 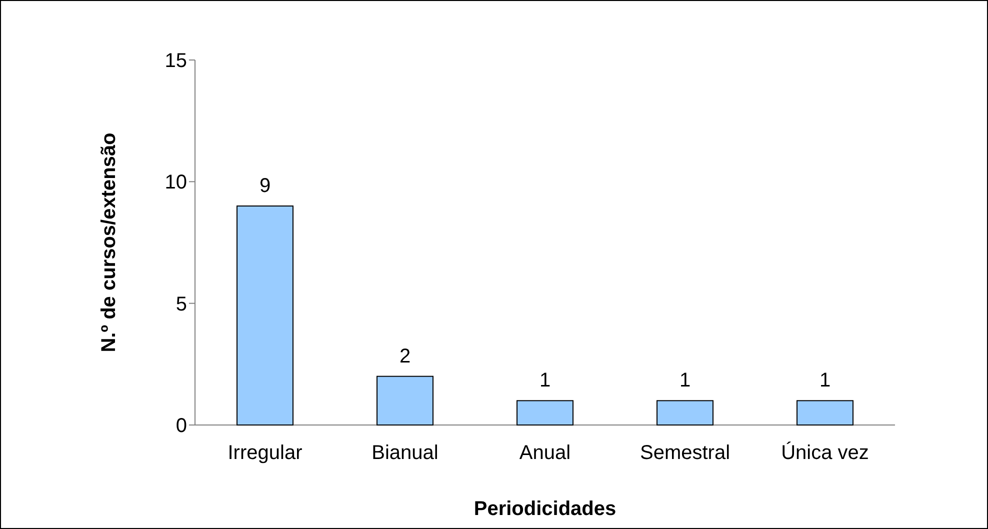 What do you see at coordinates (181, 304) in the screenshot?
I see `y-tick-label: 5` at bounding box center [181, 304].